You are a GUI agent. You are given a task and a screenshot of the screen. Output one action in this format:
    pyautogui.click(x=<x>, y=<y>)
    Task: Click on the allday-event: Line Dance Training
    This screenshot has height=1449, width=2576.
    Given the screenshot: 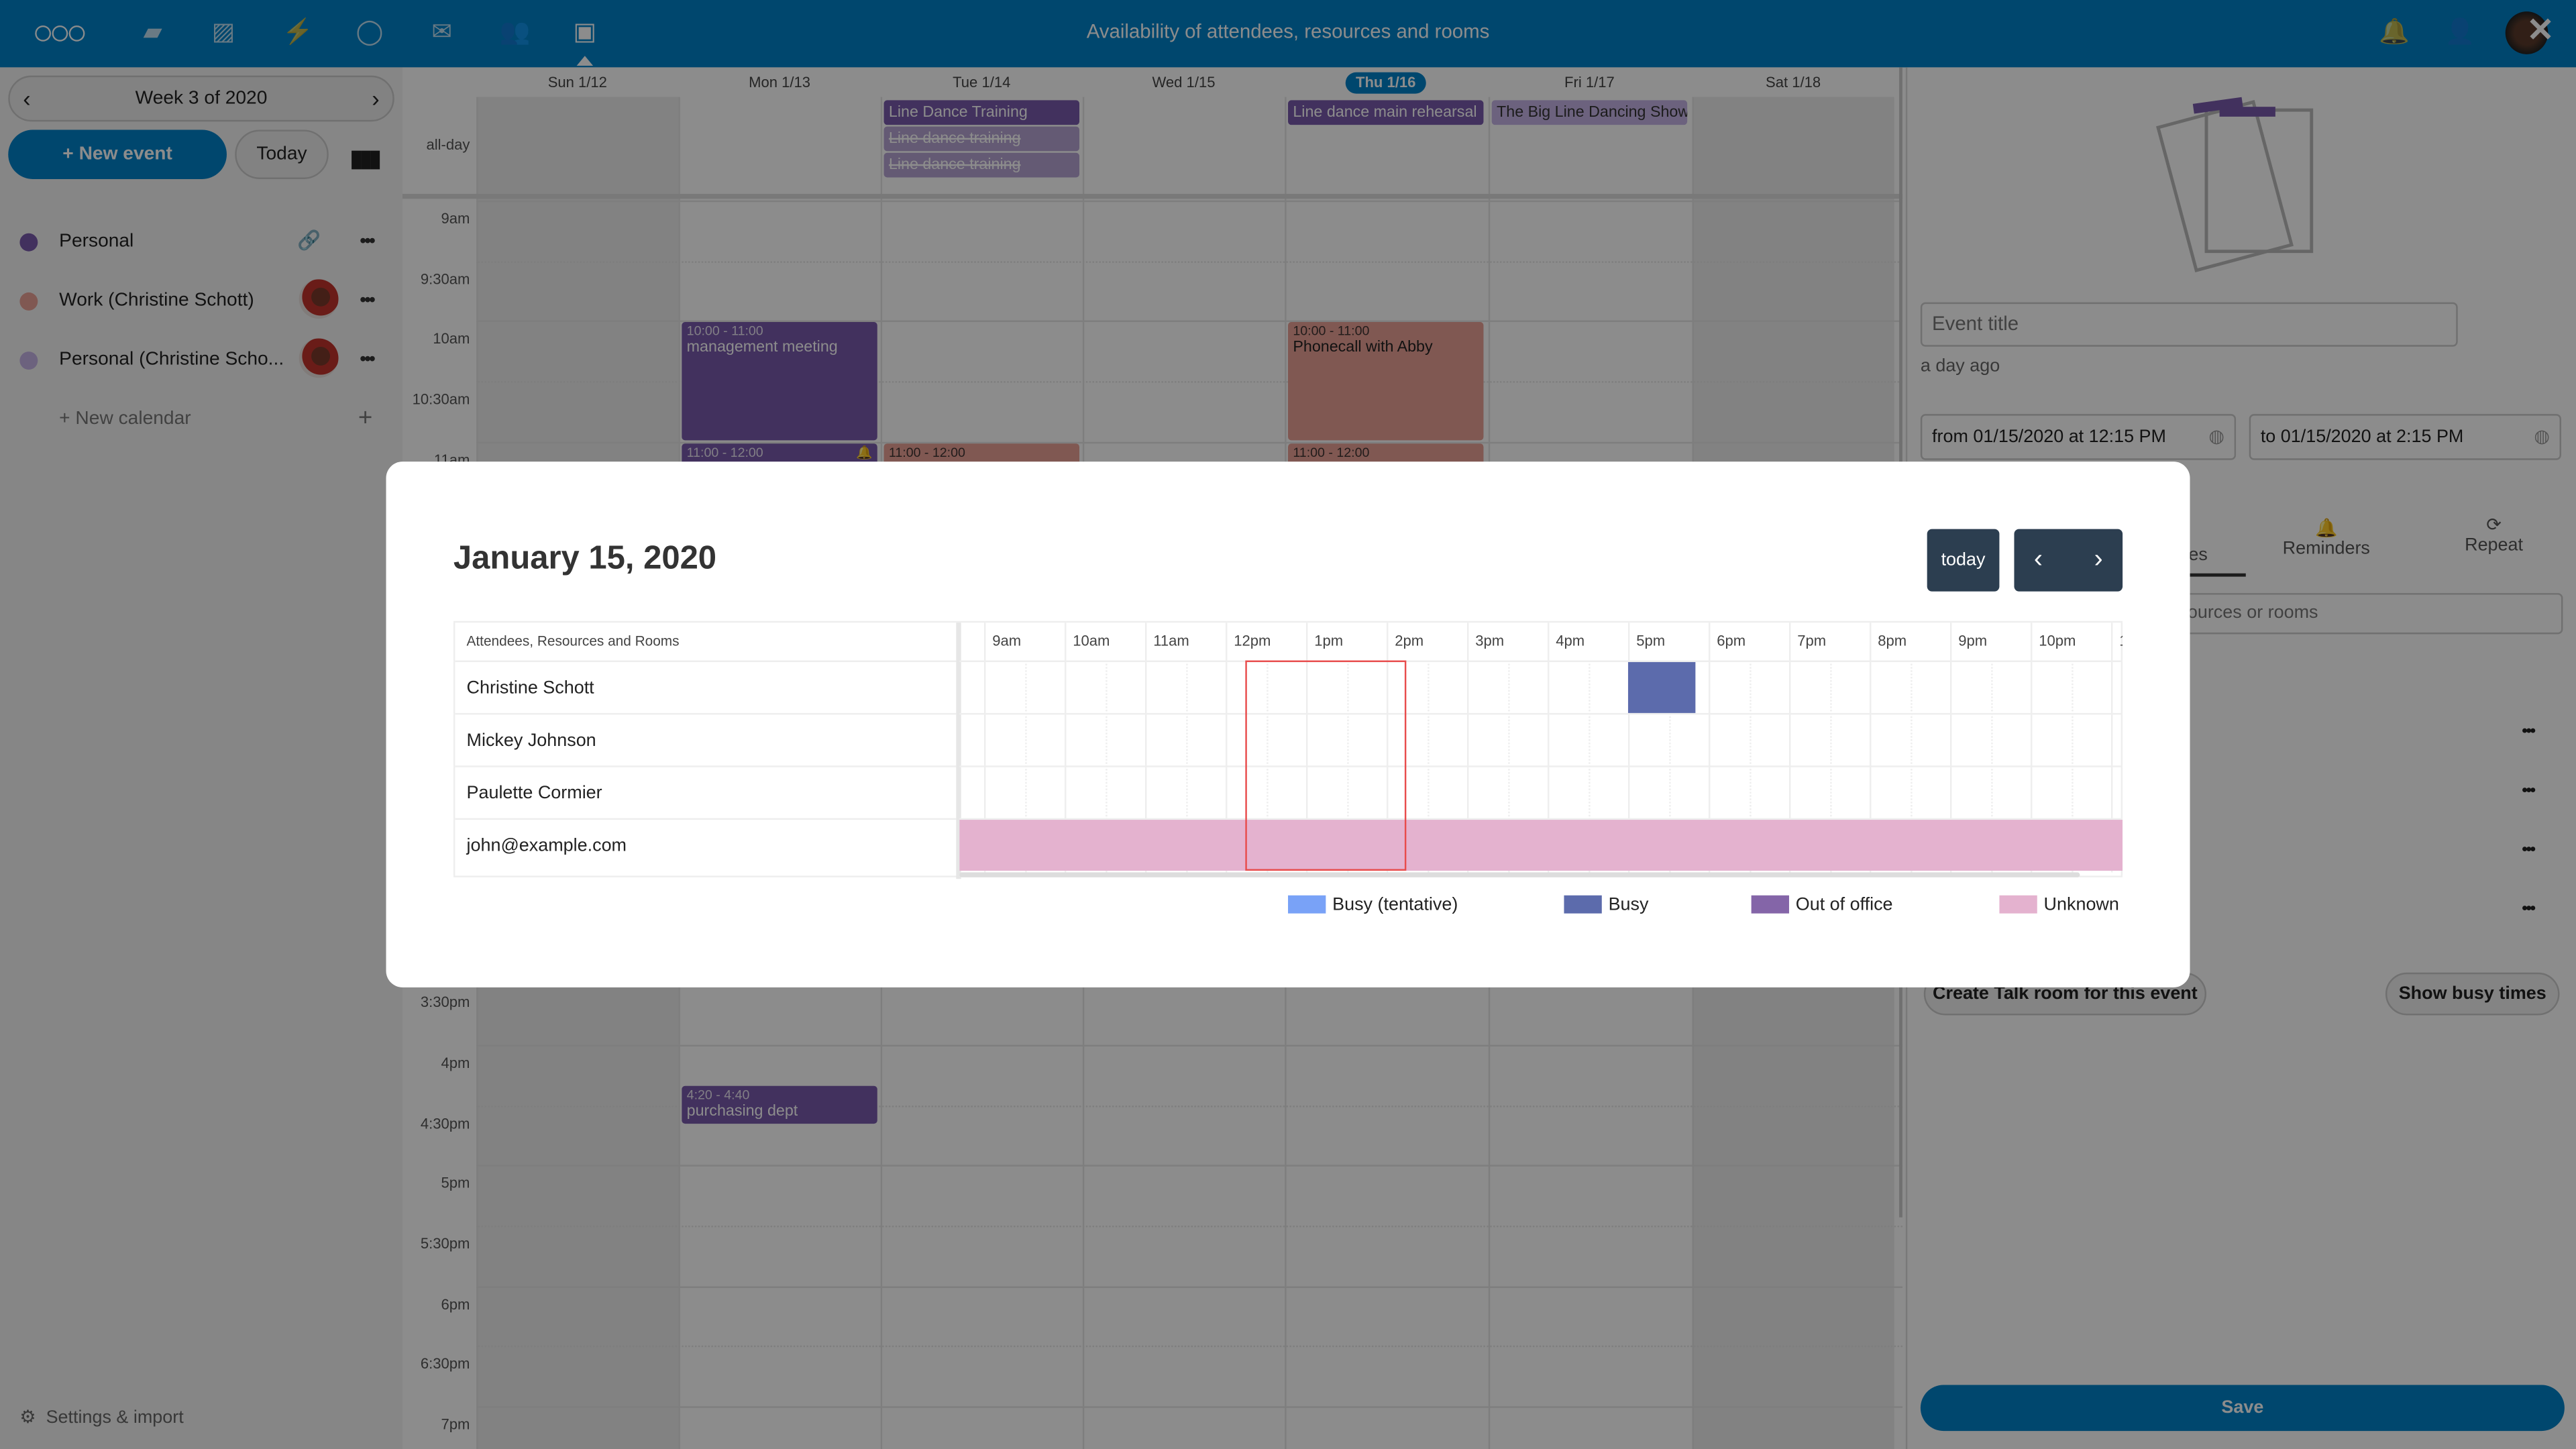 What is the action you would take?
    pyautogui.click(x=981, y=112)
    